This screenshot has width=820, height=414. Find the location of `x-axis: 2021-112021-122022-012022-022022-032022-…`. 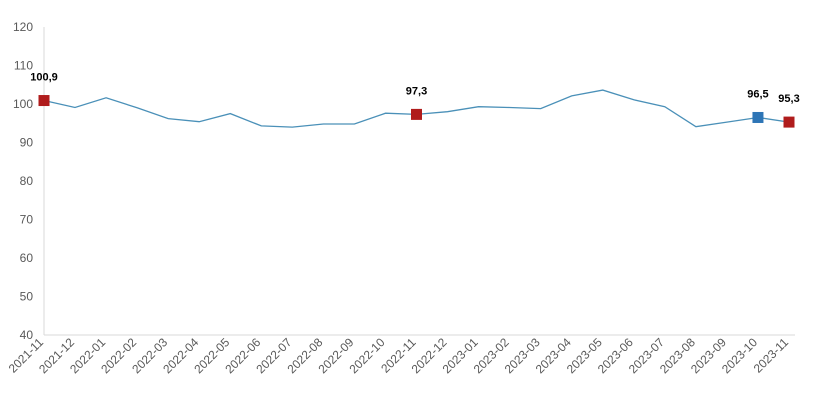

x-axis: 2021-112021-122022-012022-022022-032022-… is located at coordinates (400, 355).